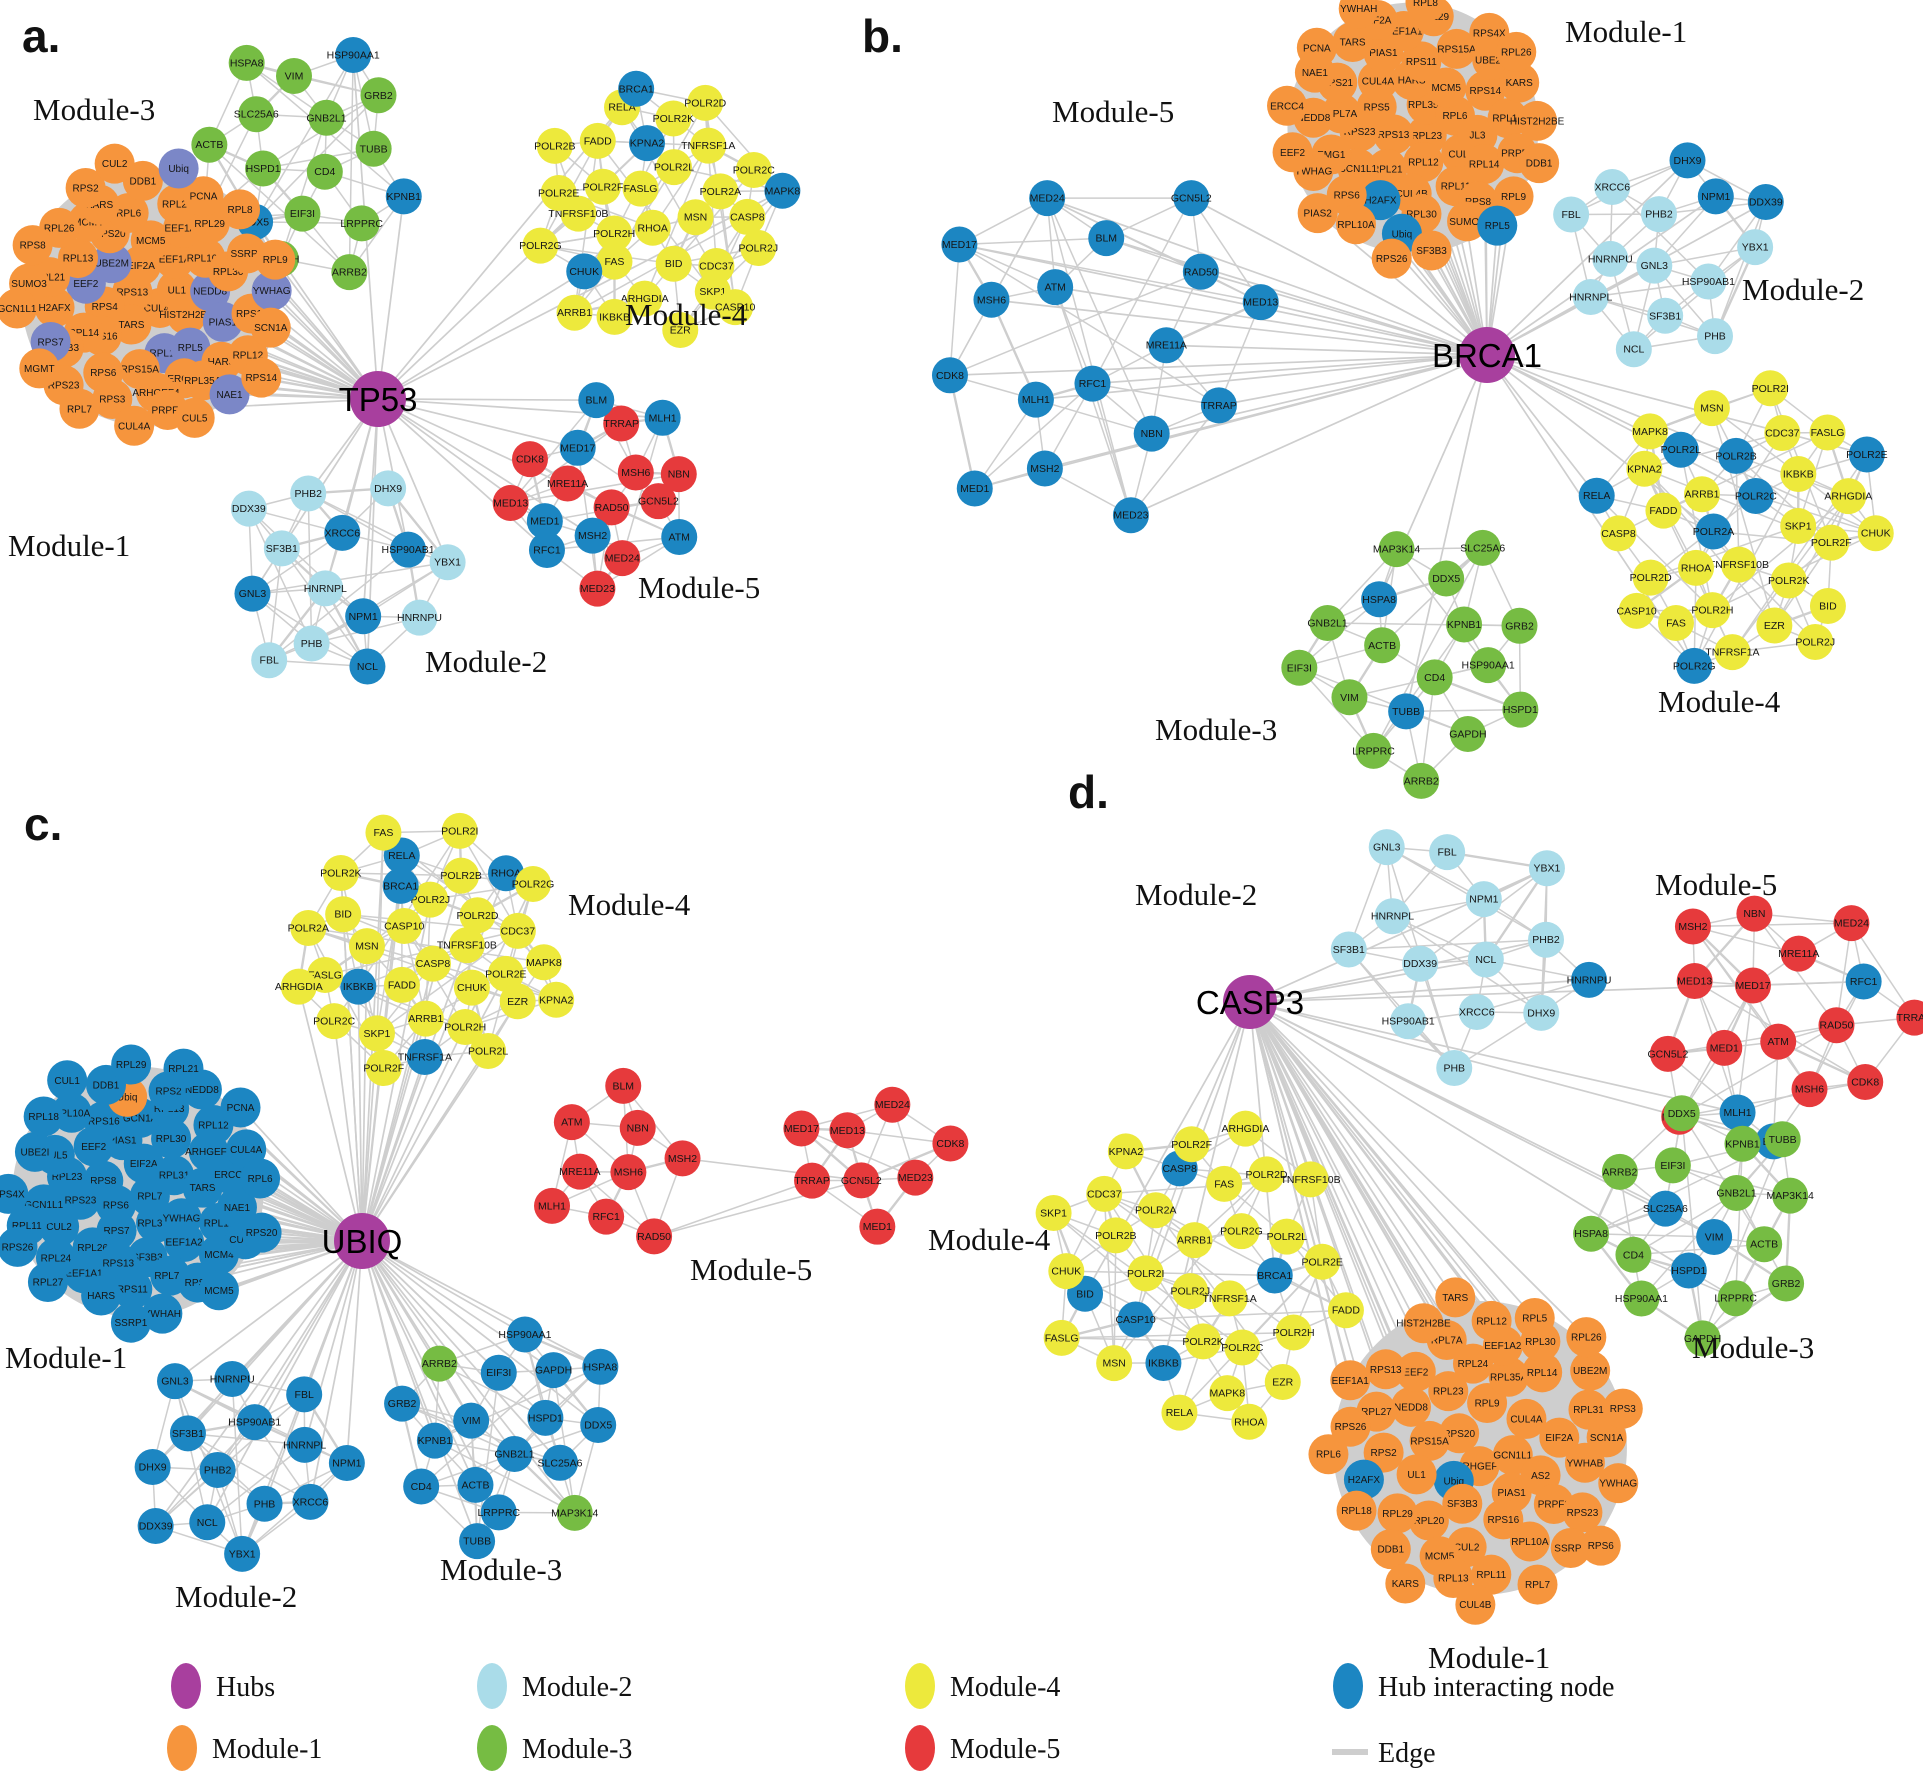 The image size is (1923, 1775). Describe the element at coordinates (1737, 1112) in the screenshot. I see `node-MLH1` at that location.